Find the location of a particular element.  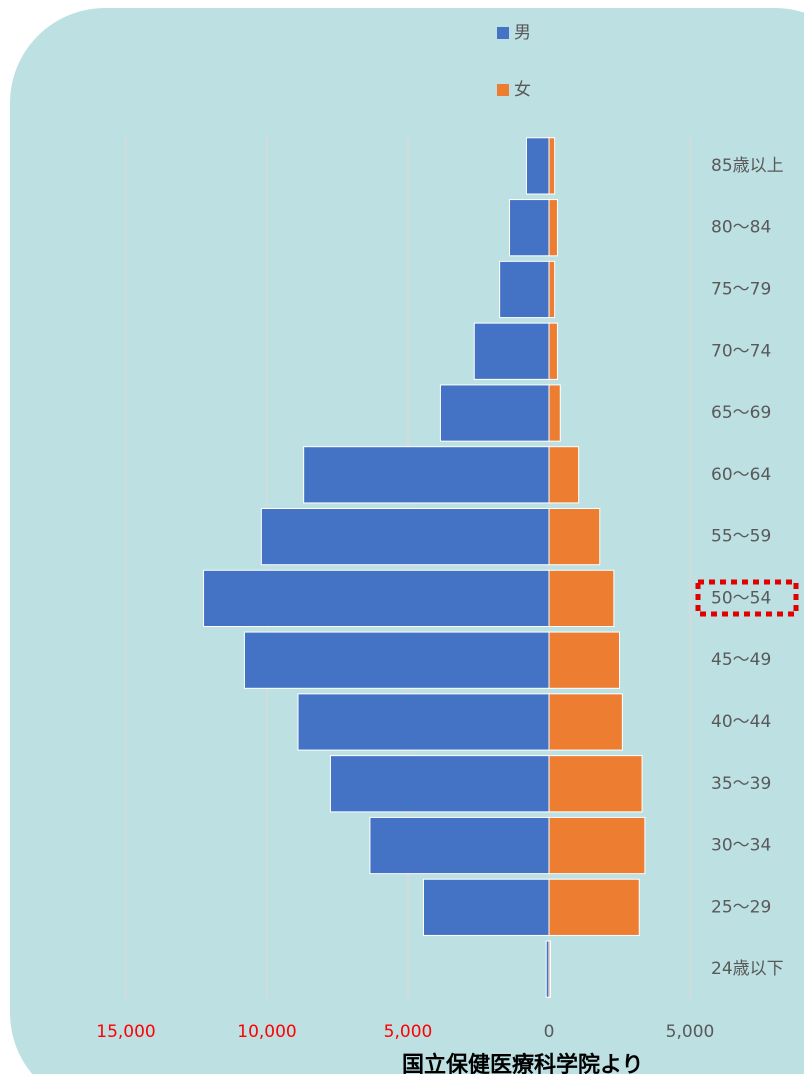

y-tick-label: 50～54 is located at coordinates (741, 598).